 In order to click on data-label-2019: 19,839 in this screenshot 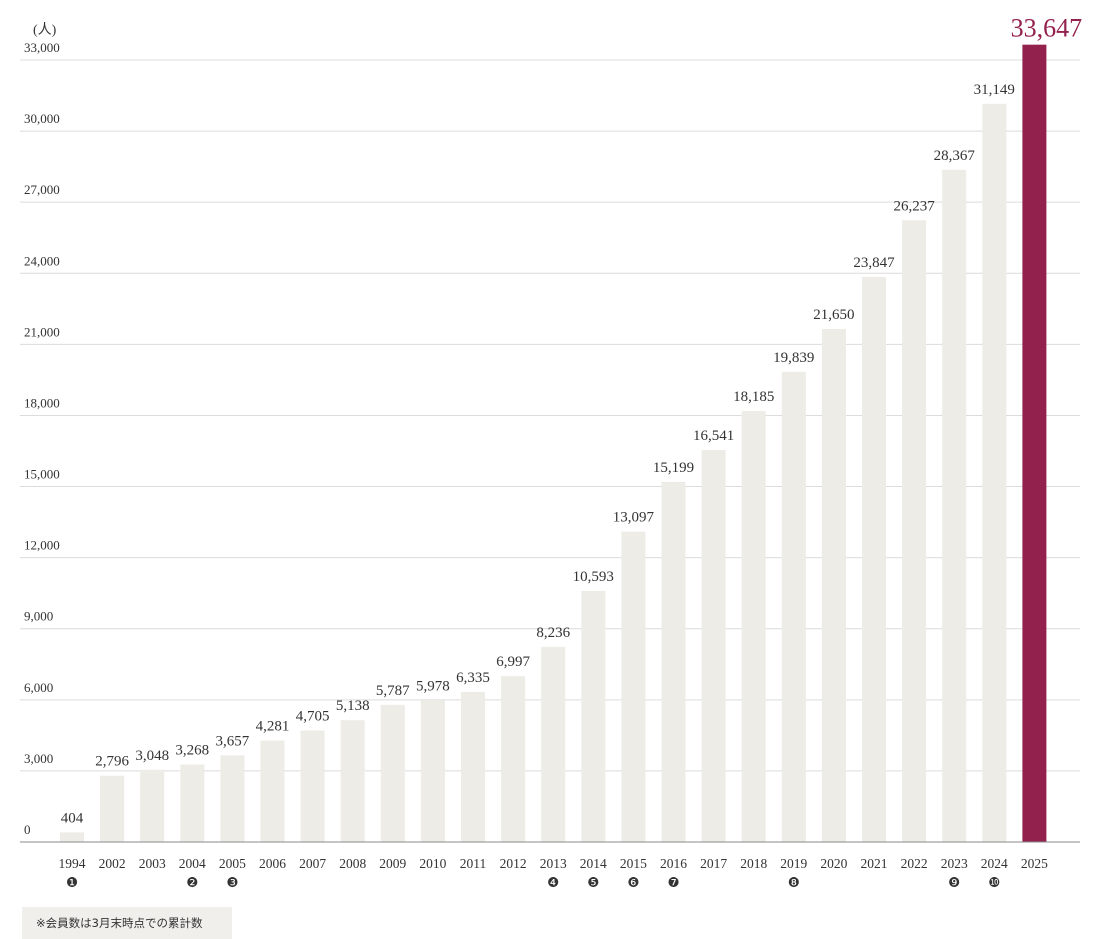, I will do `click(793, 358)`.